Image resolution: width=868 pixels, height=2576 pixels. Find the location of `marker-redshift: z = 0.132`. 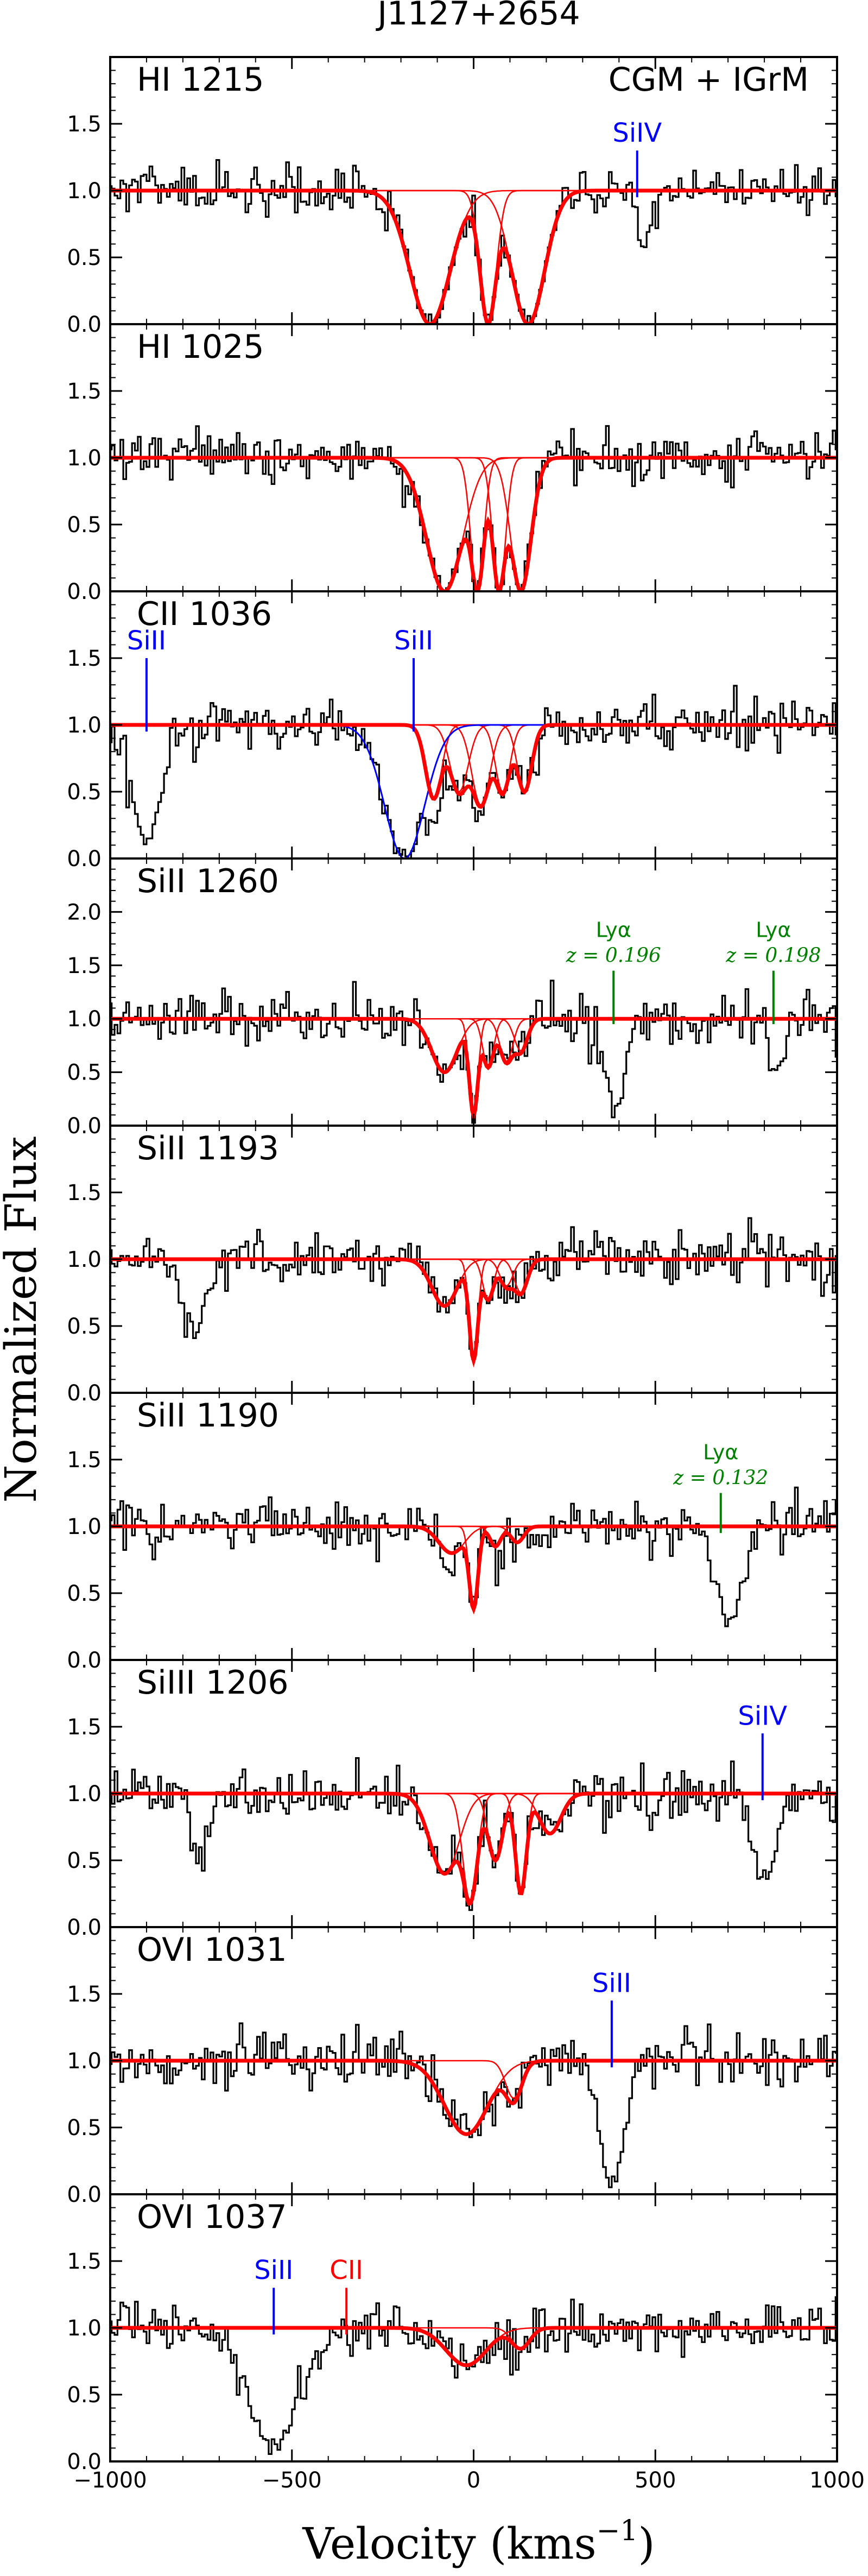

marker-redshift: z = 0.132 is located at coordinates (720, 1478).